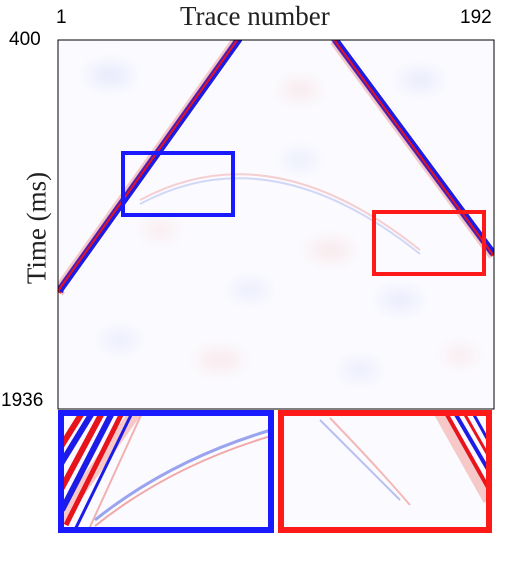 Image resolution: width=516 pixels, height=563 pixels. Describe the element at coordinates (429, 243) in the screenshot. I see `red-highlight-box` at that location.